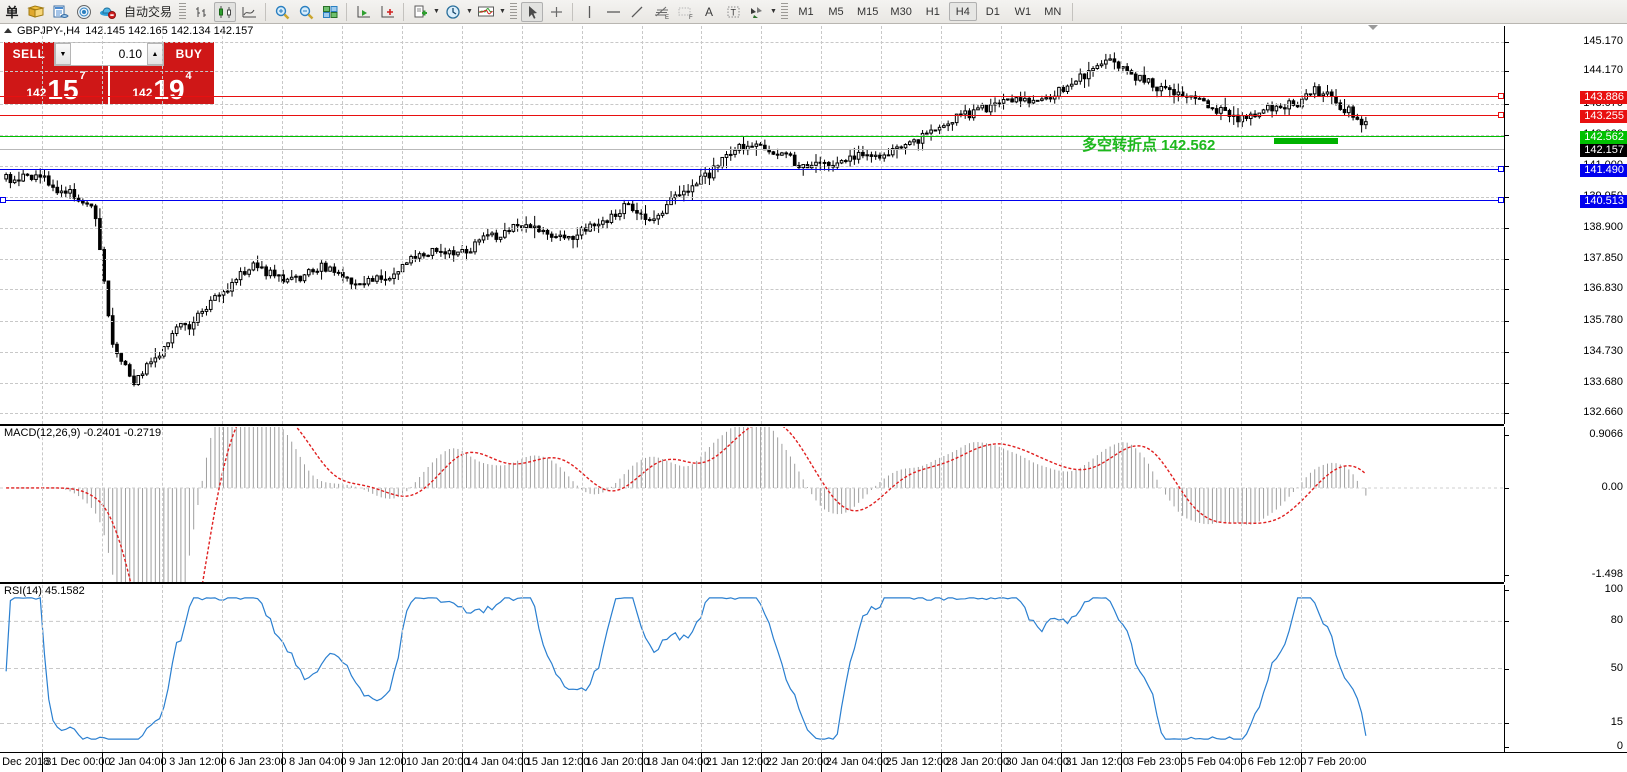  Describe the element at coordinates (108, 12) in the screenshot. I see `expert-advisor-icon` at that location.